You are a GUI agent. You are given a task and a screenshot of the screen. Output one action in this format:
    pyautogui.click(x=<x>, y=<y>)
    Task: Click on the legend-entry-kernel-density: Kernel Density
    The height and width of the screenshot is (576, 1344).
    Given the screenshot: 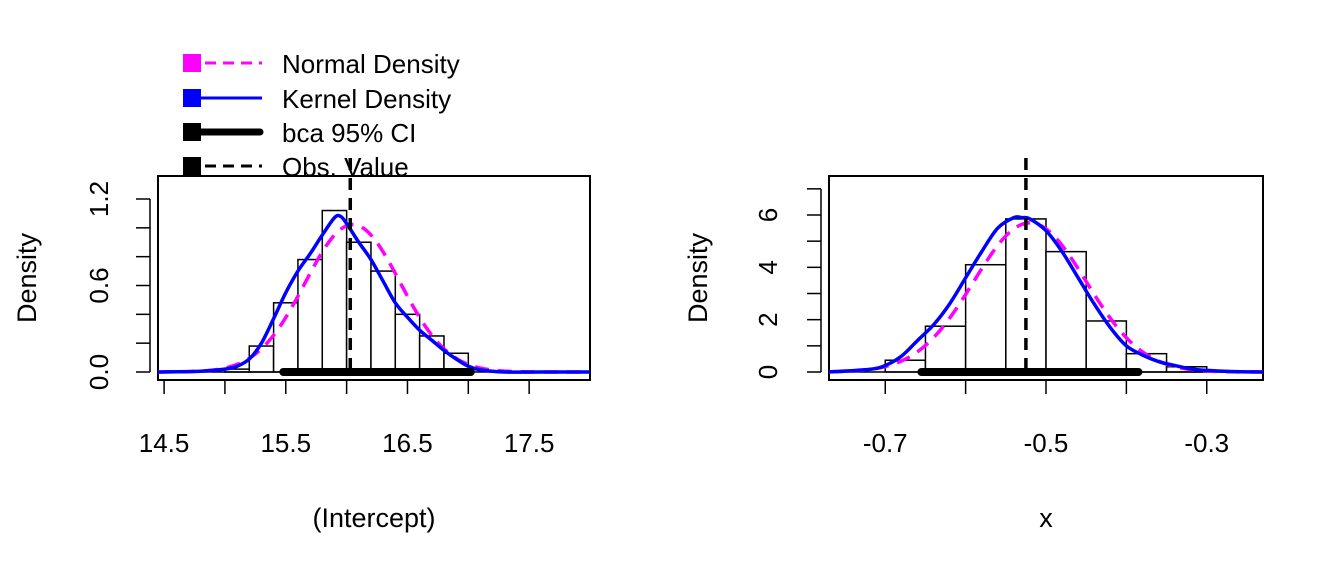 What is the action you would take?
    pyautogui.click(x=317, y=99)
    